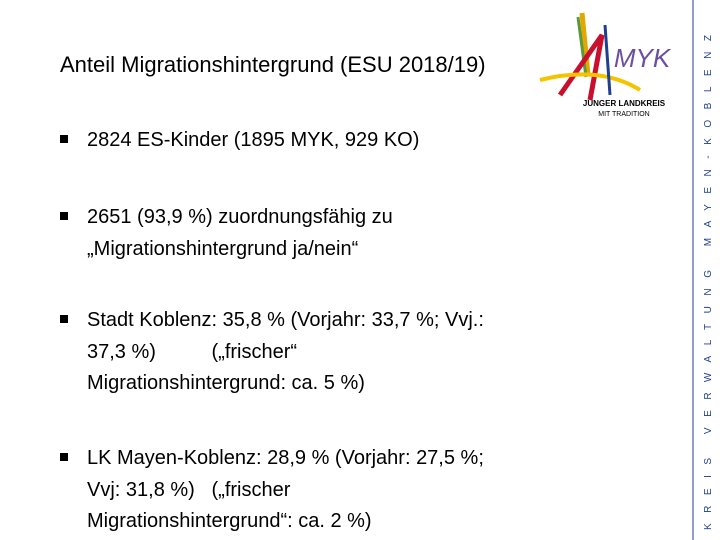  I want to click on sidebar: KREIS VERWALTUNG MAYEN-KOBLENZ, so click(703, 270).